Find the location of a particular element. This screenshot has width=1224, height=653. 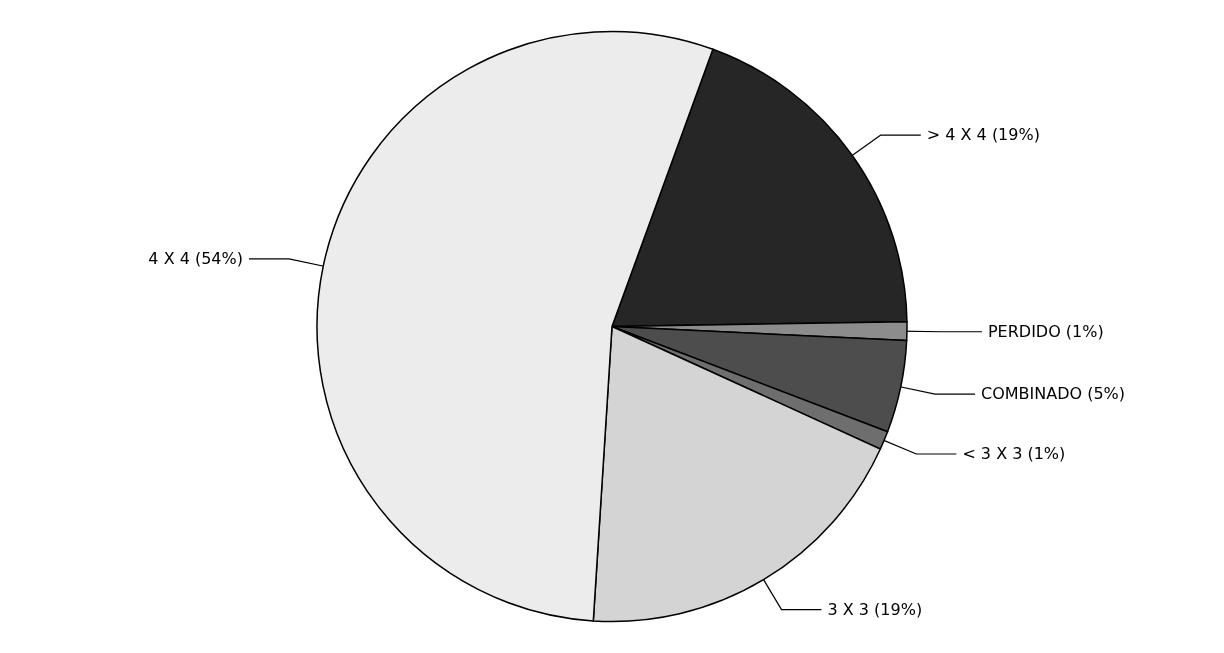

slice-label: < 3 X 3 (1%) is located at coordinates (1014, 453).